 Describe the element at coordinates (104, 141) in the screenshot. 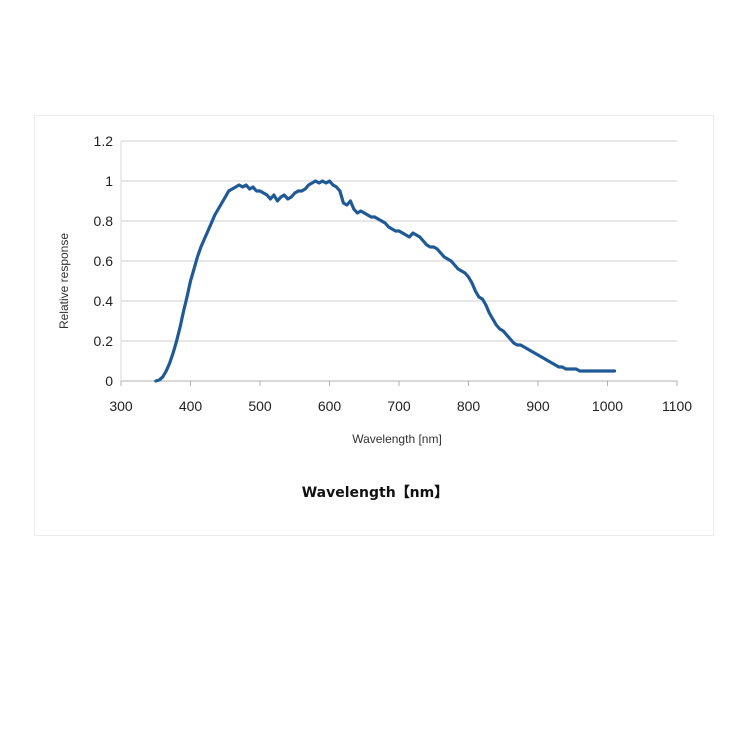

I see `y-tick-label: 1.2` at that location.